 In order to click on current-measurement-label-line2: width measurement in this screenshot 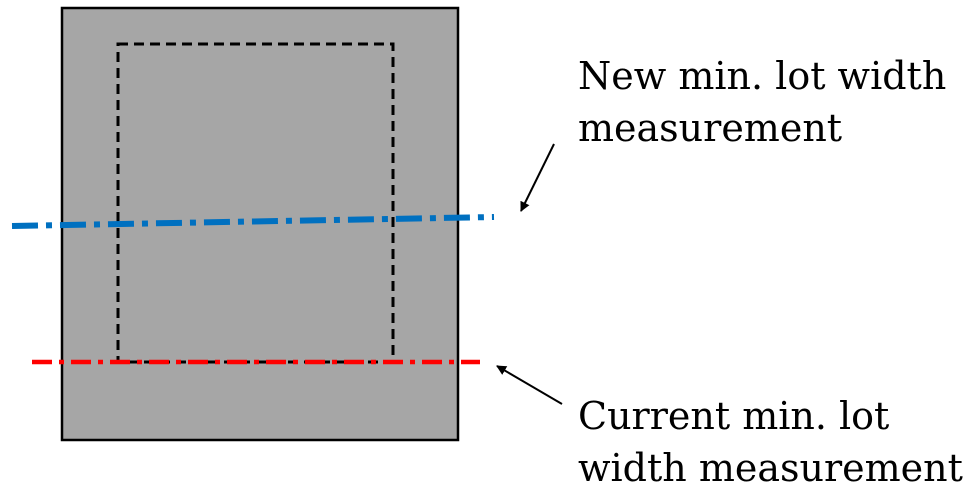, I will do `click(770, 468)`.